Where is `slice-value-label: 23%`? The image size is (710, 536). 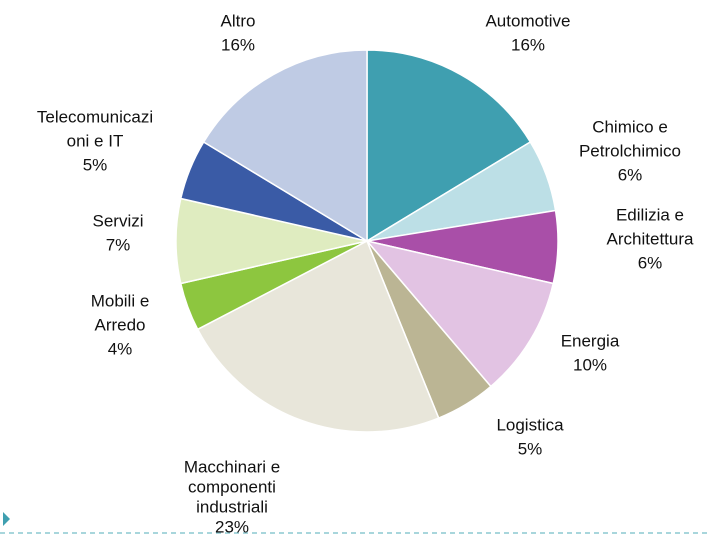
slice-value-label: 23% is located at coordinates (232, 526).